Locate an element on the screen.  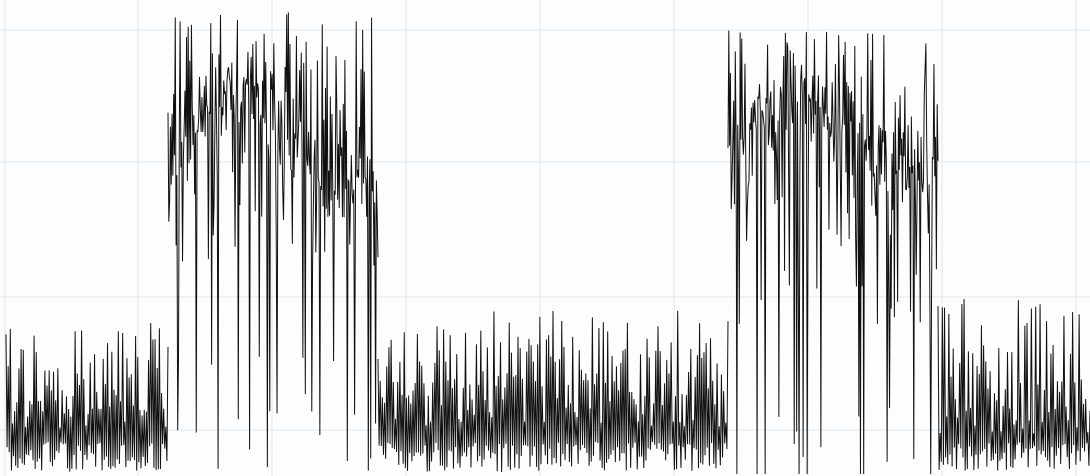
series-0-segment-2-low is located at coordinates (553, 391).